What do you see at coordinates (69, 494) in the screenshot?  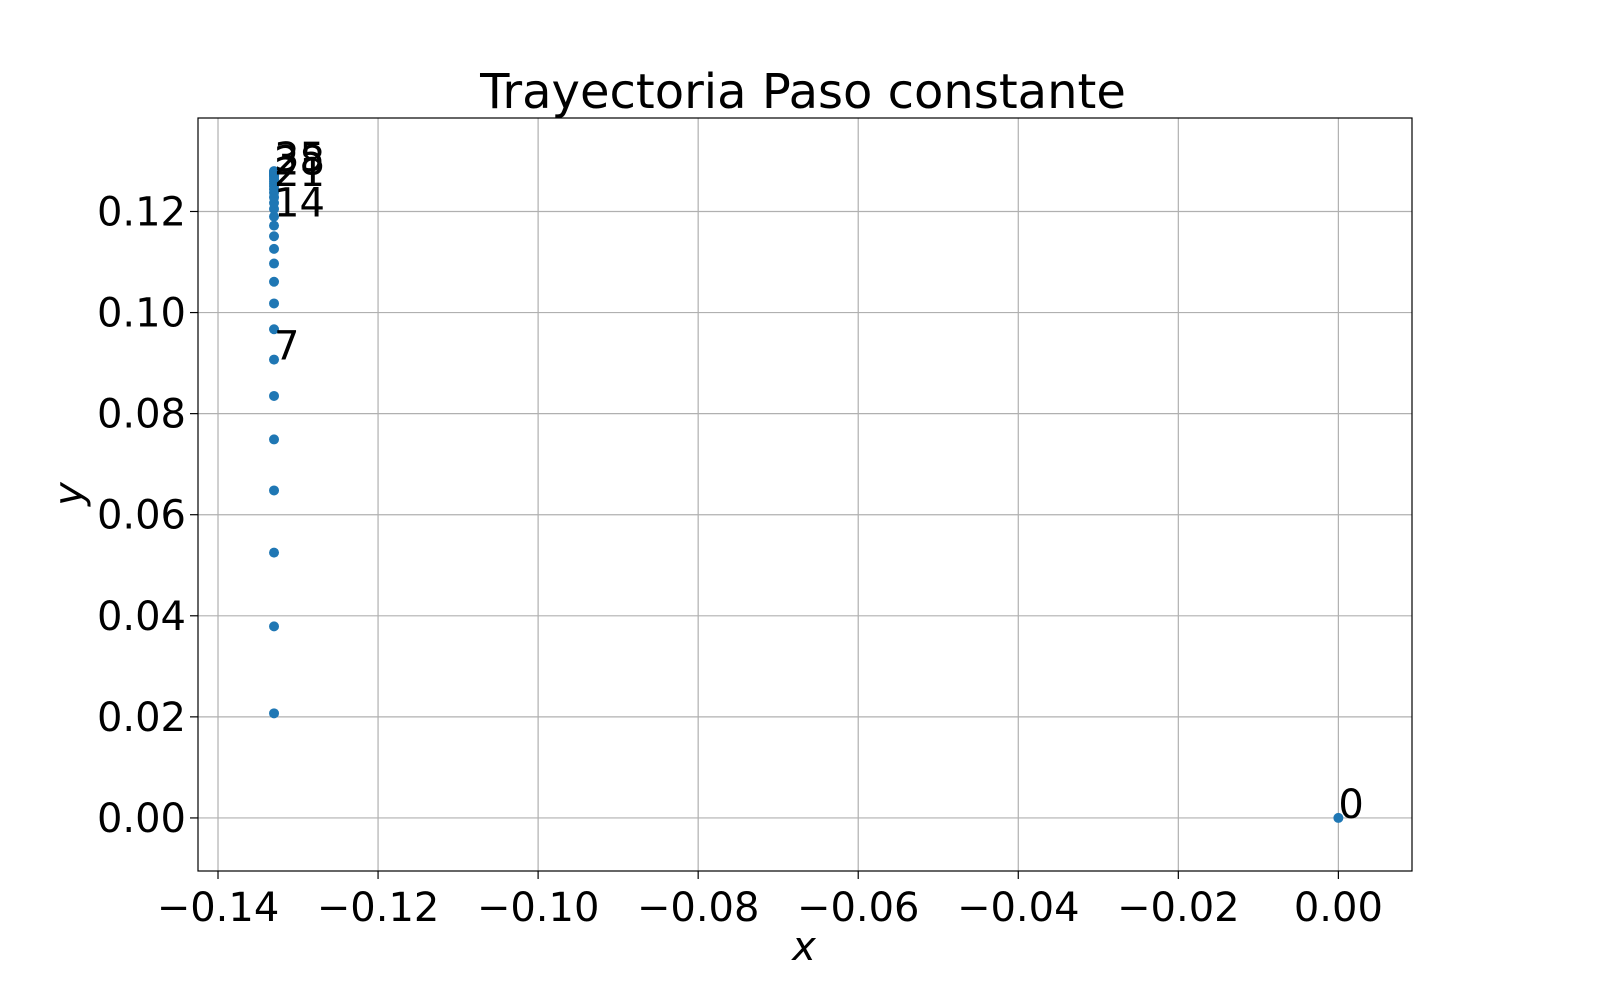 I see `y-axis-label: y` at bounding box center [69, 494].